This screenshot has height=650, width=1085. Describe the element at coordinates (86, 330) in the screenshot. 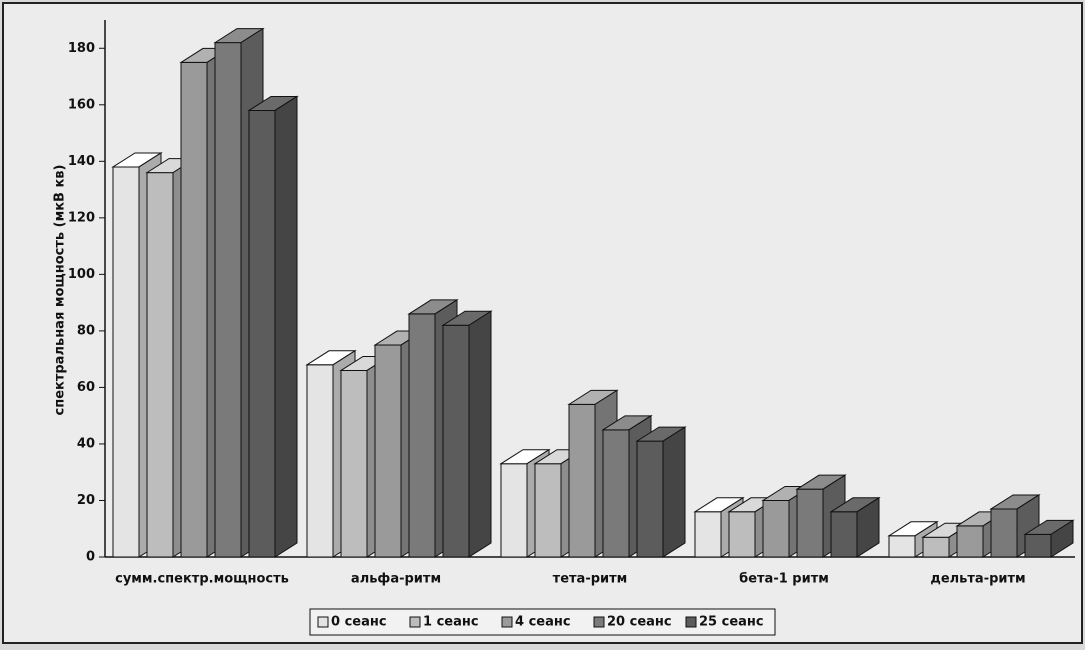

I see `y-tick-label: 80` at that location.